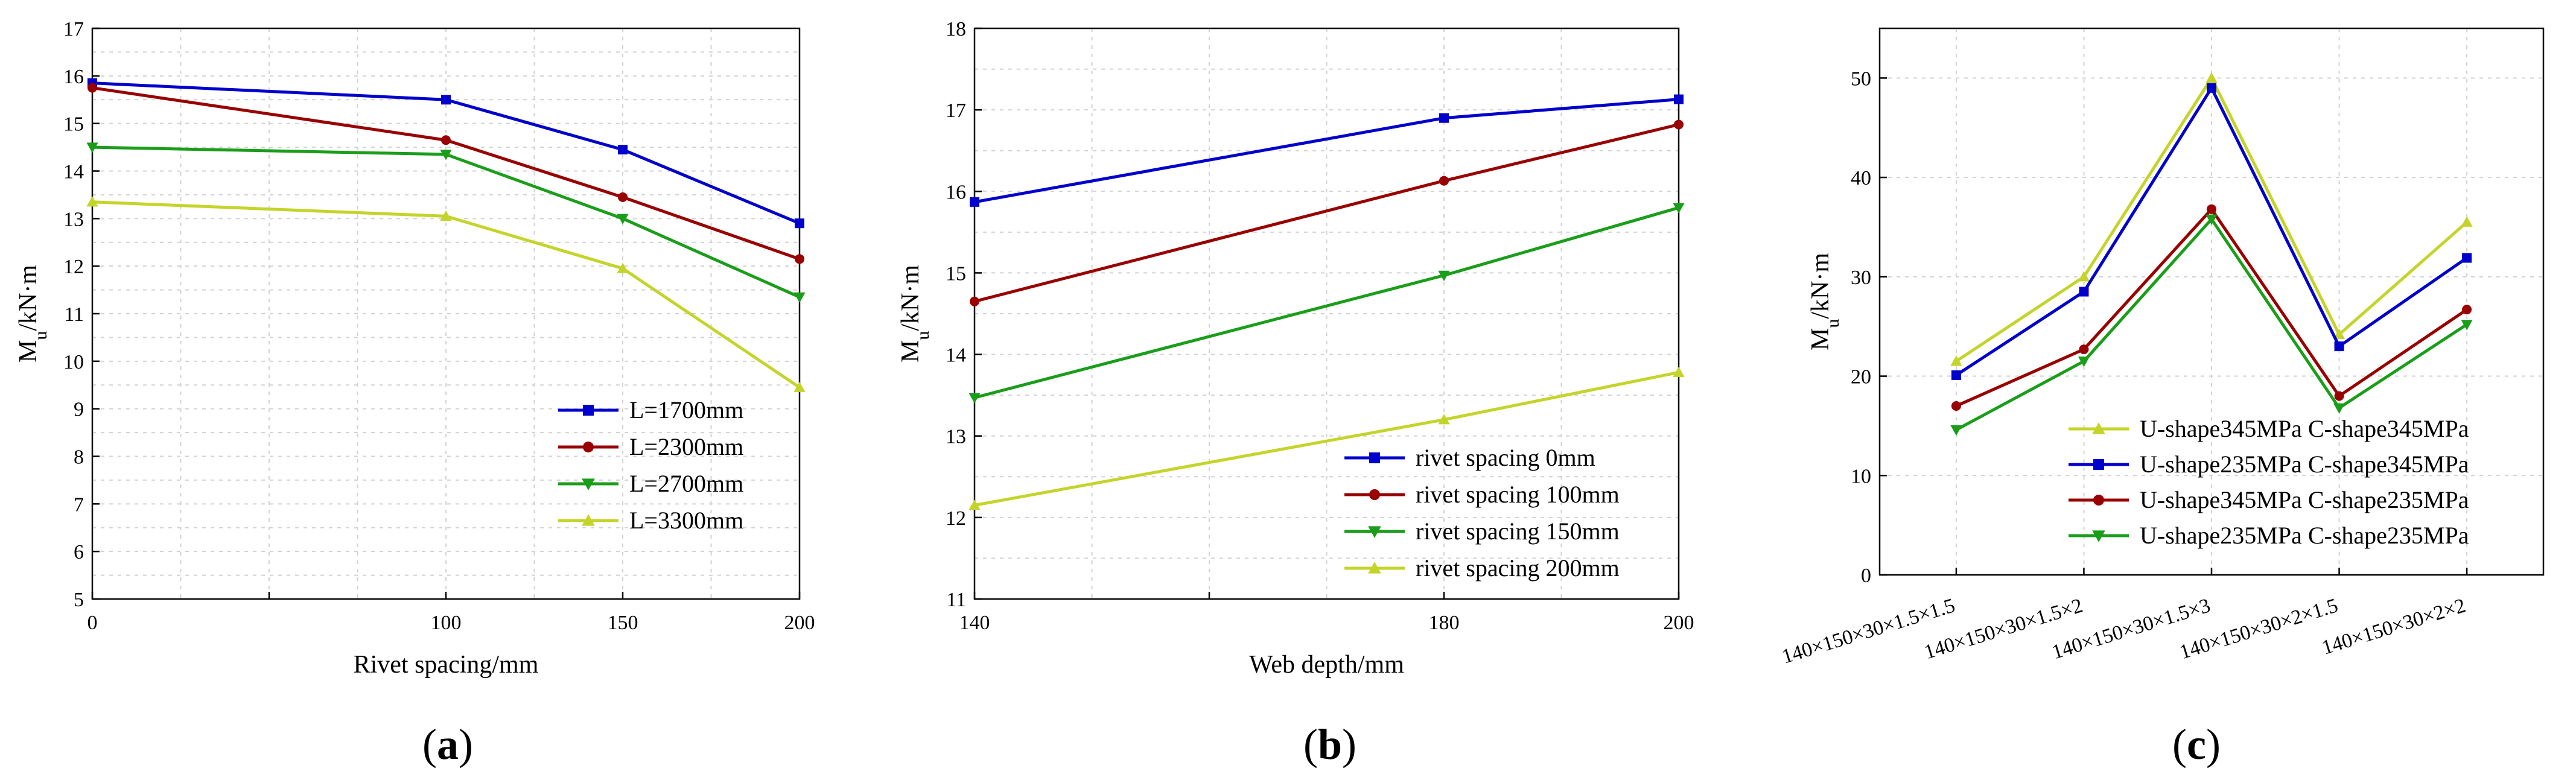 Image resolution: width=2576 pixels, height=783 pixels. I want to click on legend-label: L=3300mm, so click(686, 520).